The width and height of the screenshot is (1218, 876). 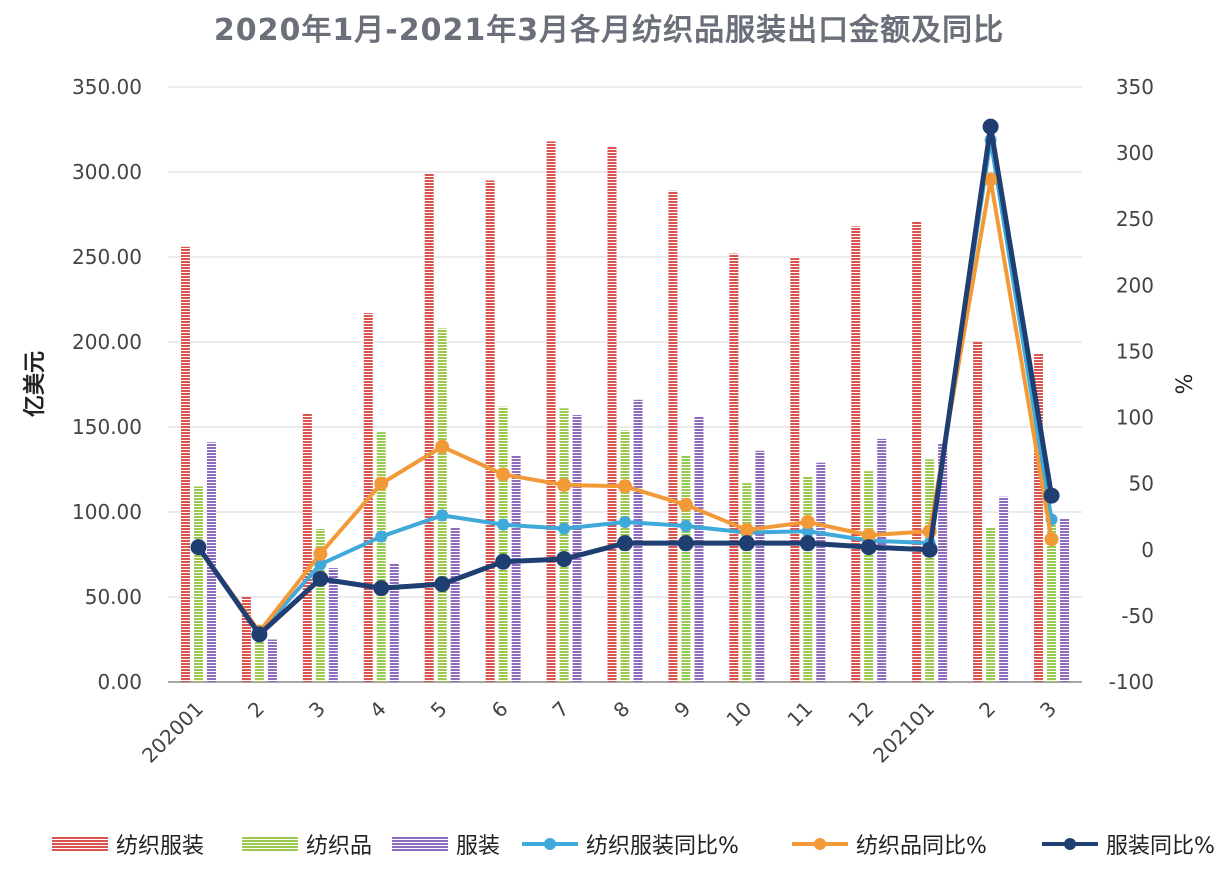 What do you see at coordinates (107, 512) in the screenshot?
I see `y-tick-label: 100.00` at bounding box center [107, 512].